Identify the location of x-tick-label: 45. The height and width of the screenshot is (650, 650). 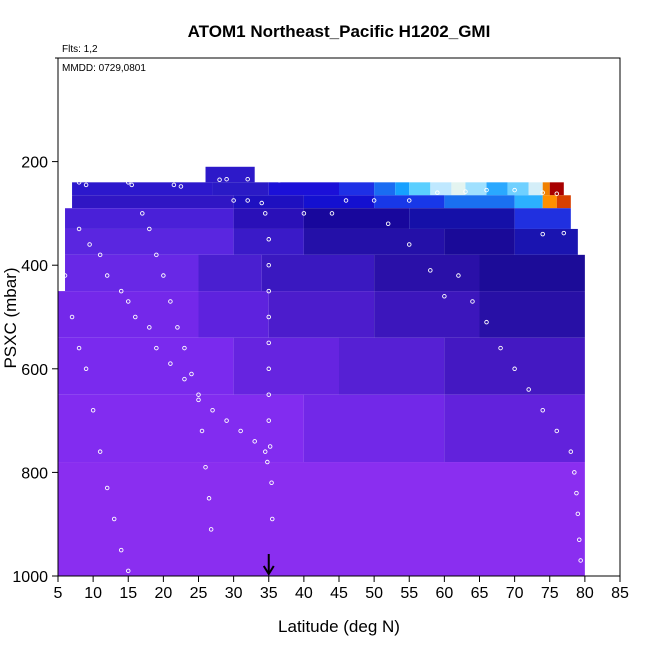
(339, 593).